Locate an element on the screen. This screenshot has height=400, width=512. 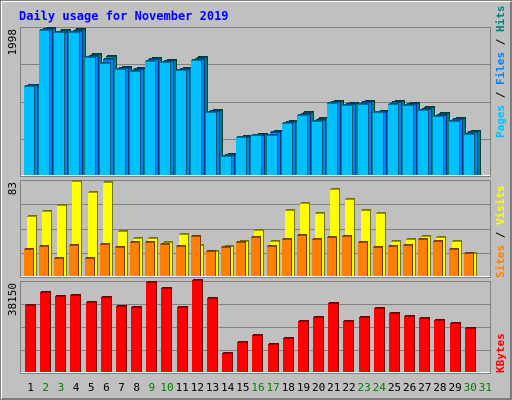
bar-visits-day-6-face is located at coordinates (107, 229).